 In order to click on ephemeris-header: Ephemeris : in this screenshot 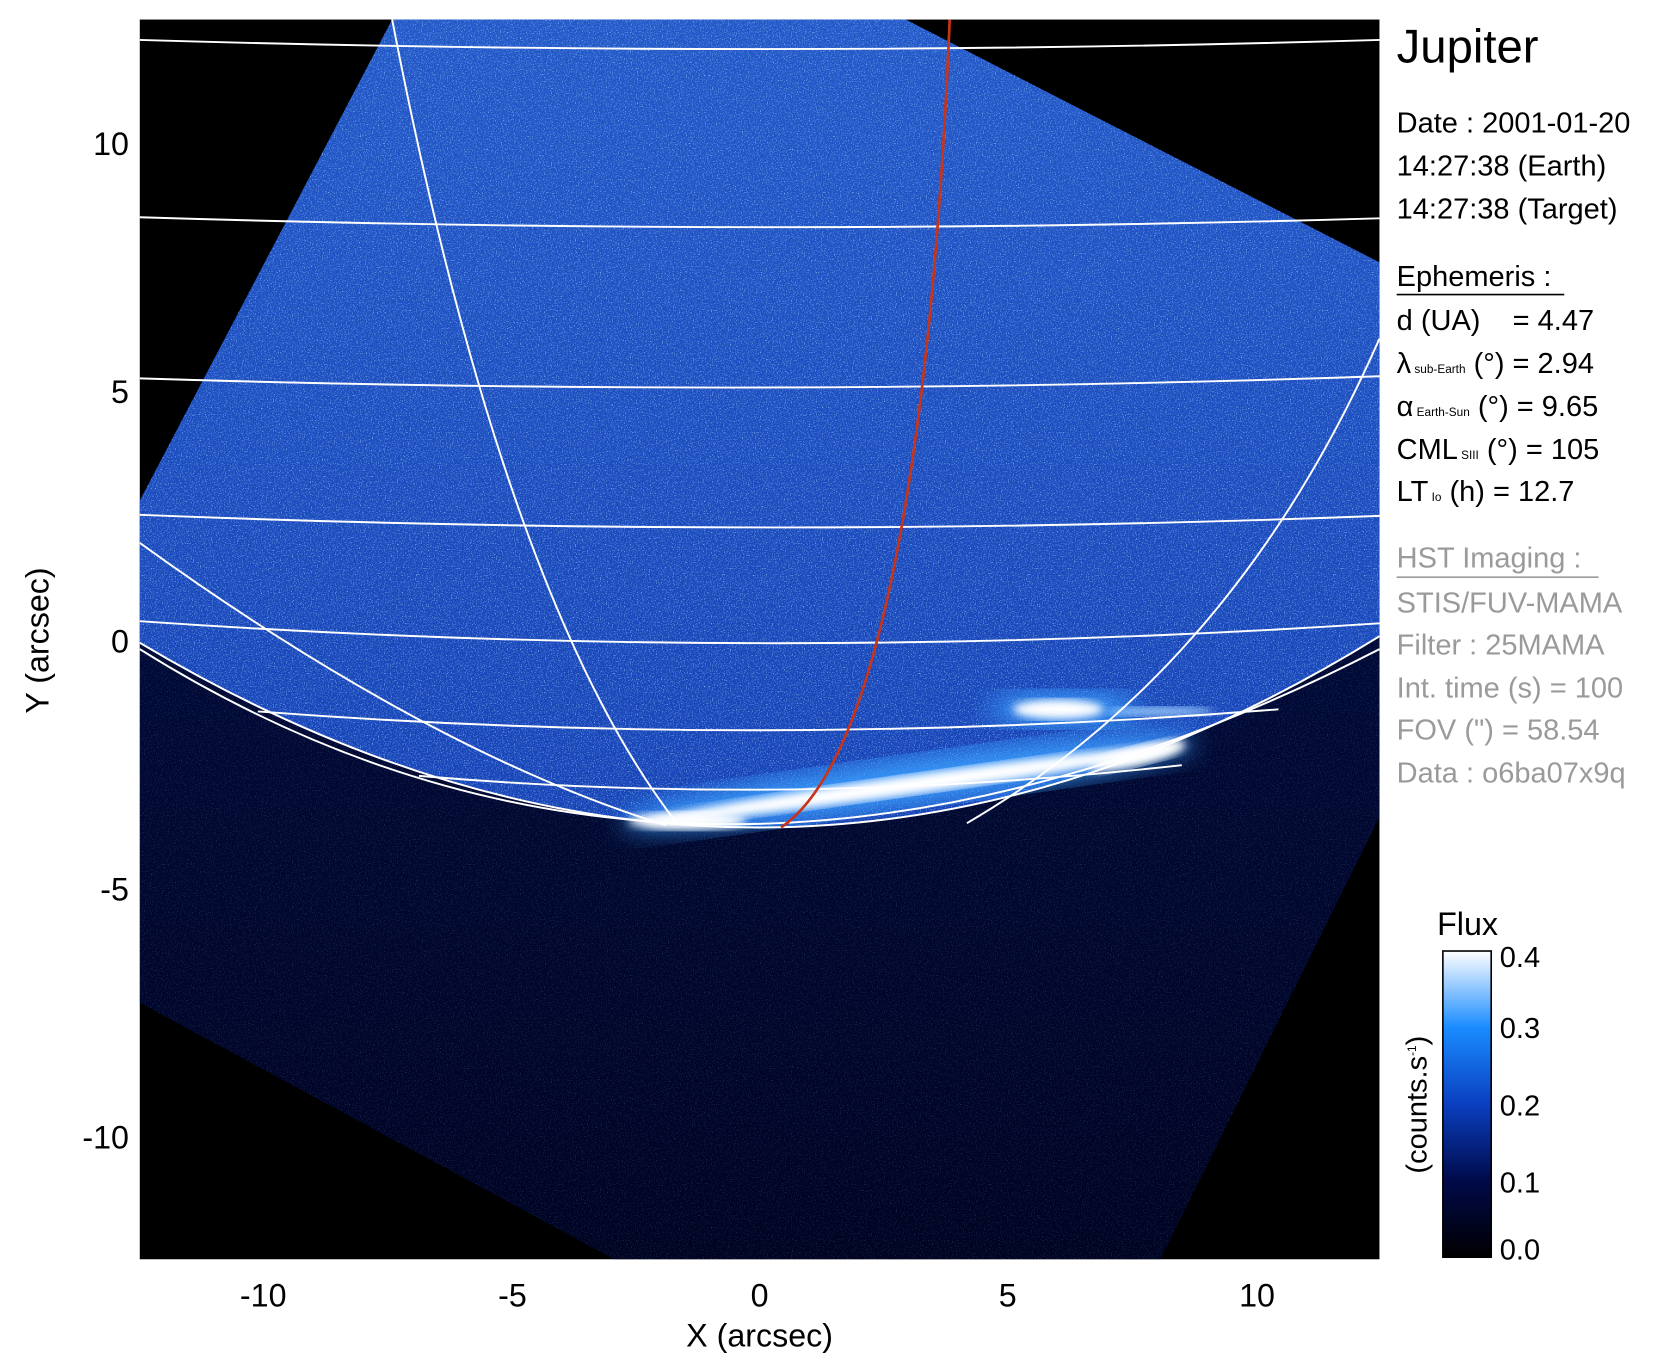, I will do `click(1474, 277)`.